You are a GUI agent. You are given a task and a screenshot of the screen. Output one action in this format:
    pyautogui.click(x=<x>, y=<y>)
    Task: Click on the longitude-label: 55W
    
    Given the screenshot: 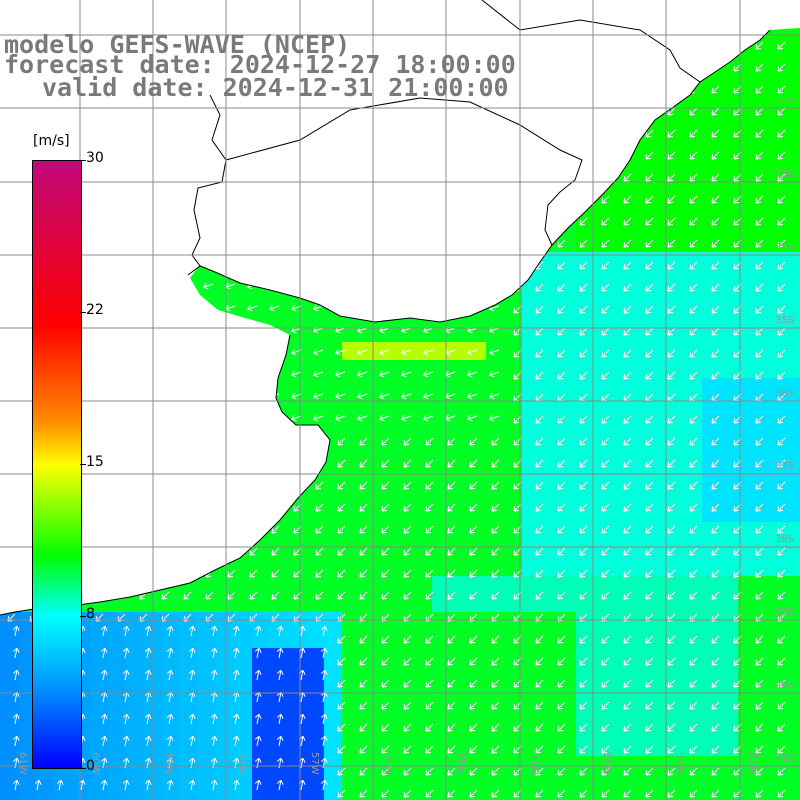 What is the action you would take?
    pyautogui.click(x=460, y=763)
    